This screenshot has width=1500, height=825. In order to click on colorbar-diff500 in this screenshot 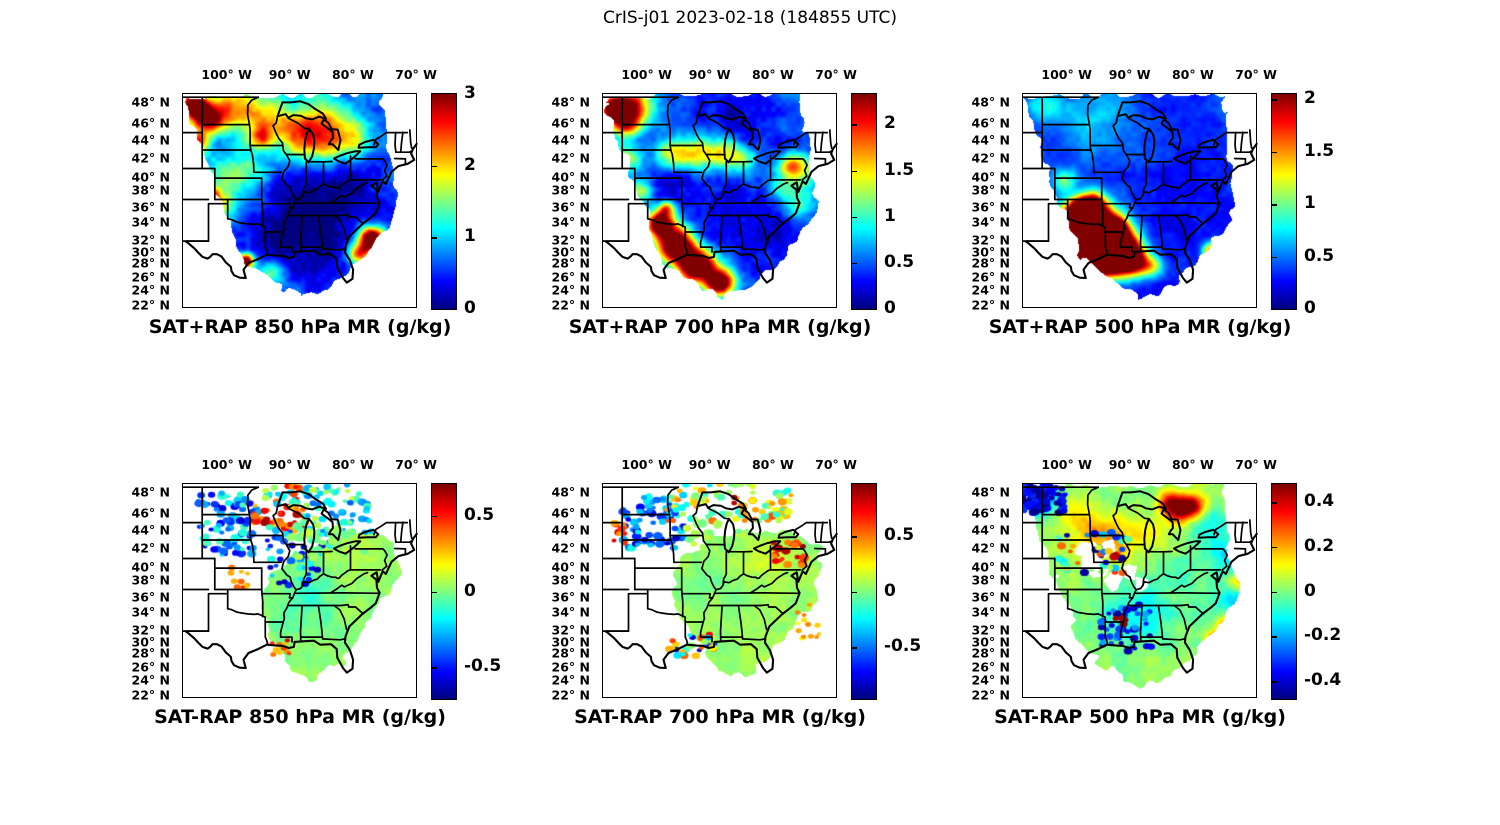, I will do `click(1284, 591)`.